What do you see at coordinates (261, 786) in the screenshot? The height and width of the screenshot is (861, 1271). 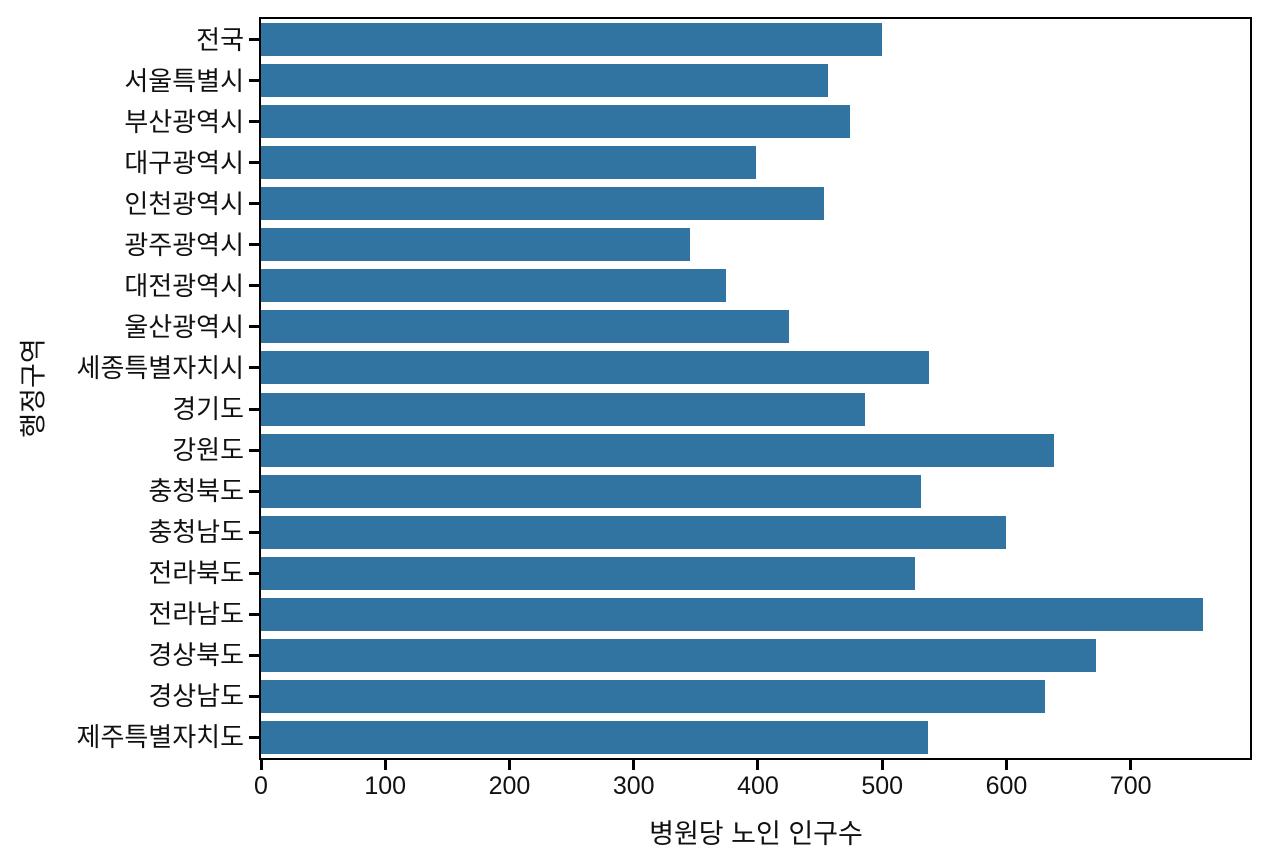 I see `x-tick-label: 0` at bounding box center [261, 786].